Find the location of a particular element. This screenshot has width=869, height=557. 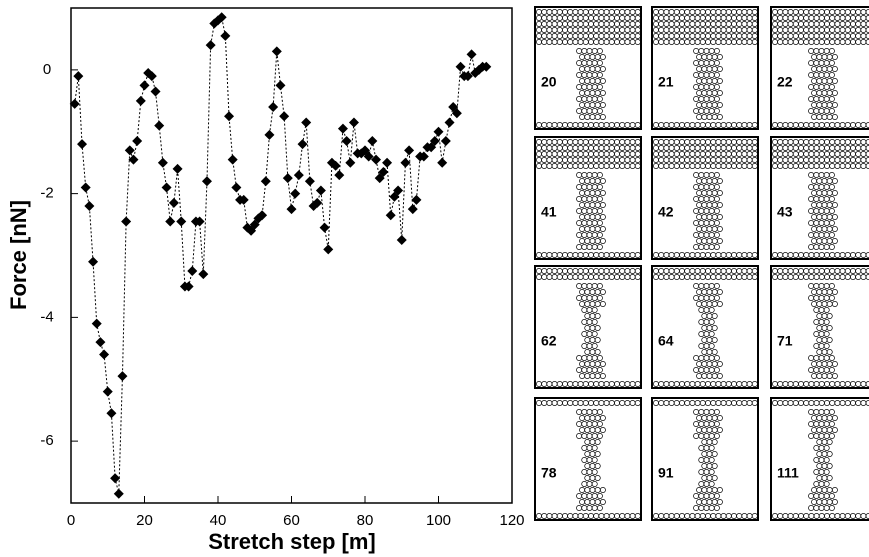

snapshot-panel: 21 is located at coordinates (705, 68).